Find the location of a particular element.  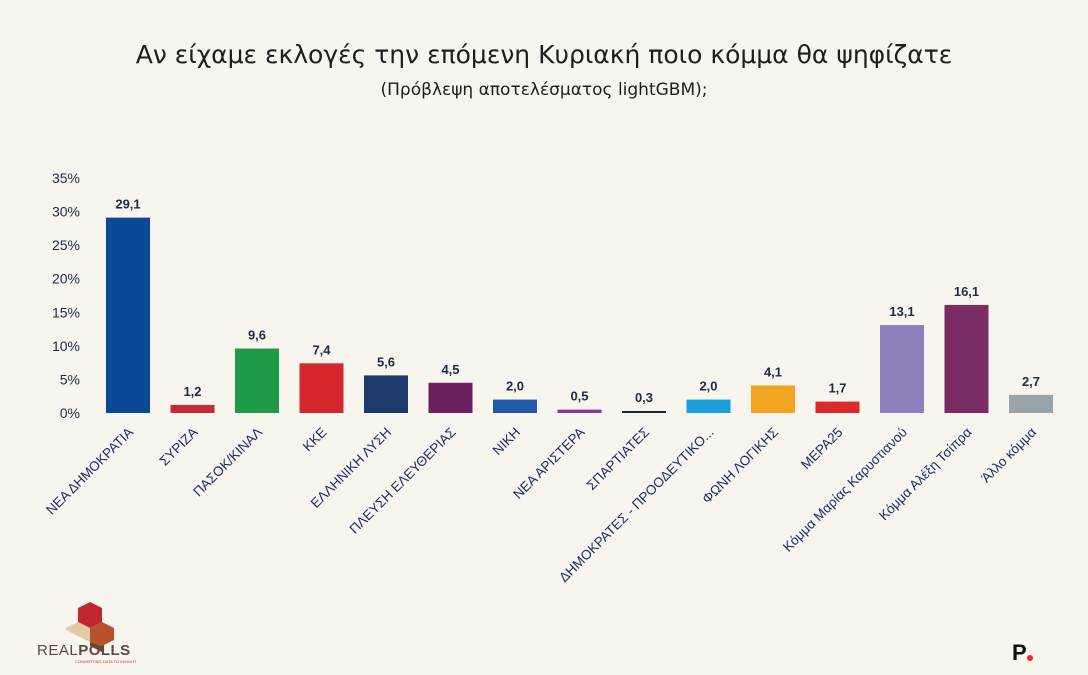

realpolls-logo-tagline: CONVERTING DATA TO INSIGHT is located at coordinates (106, 661).